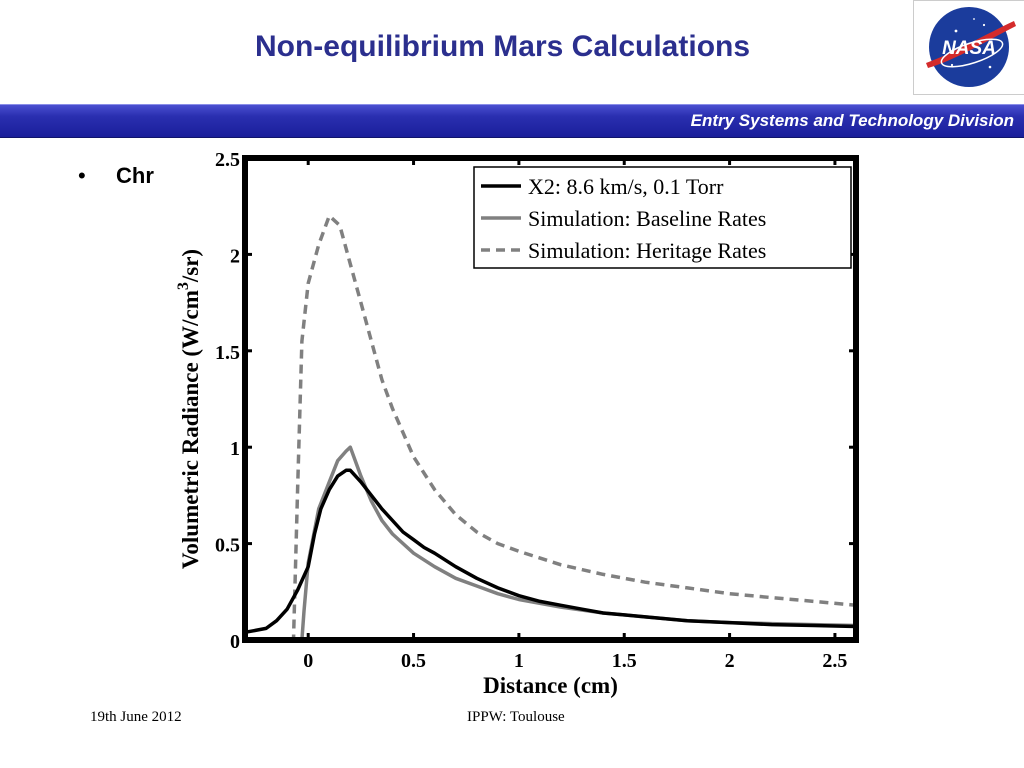 The height and width of the screenshot is (768, 1024). What do you see at coordinates (834, 661) in the screenshot?
I see `x-tick-label: 2.5` at bounding box center [834, 661].